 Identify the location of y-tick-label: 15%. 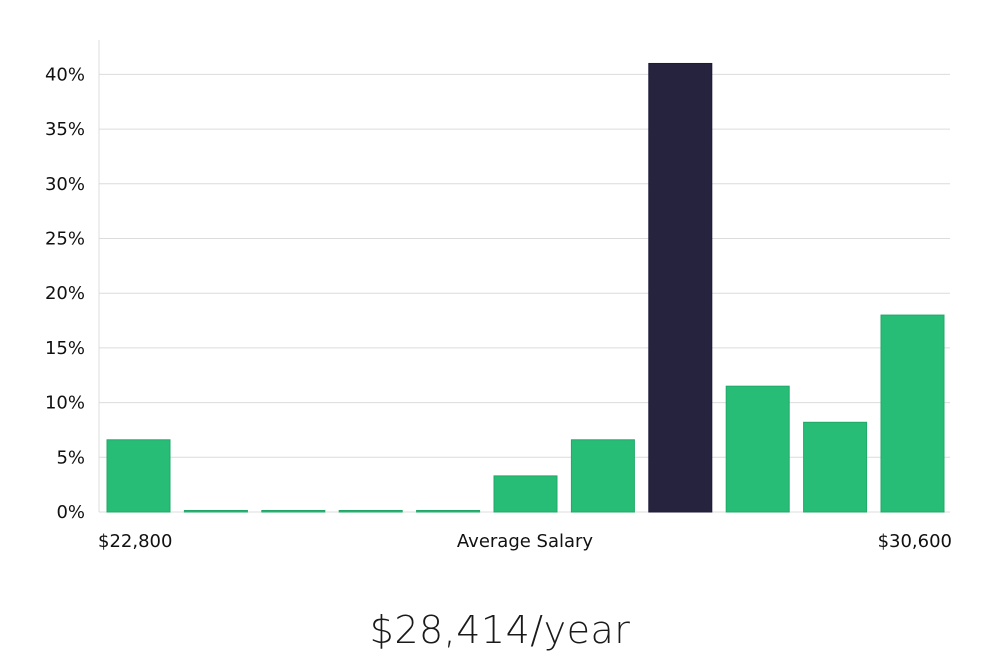
(65, 348).